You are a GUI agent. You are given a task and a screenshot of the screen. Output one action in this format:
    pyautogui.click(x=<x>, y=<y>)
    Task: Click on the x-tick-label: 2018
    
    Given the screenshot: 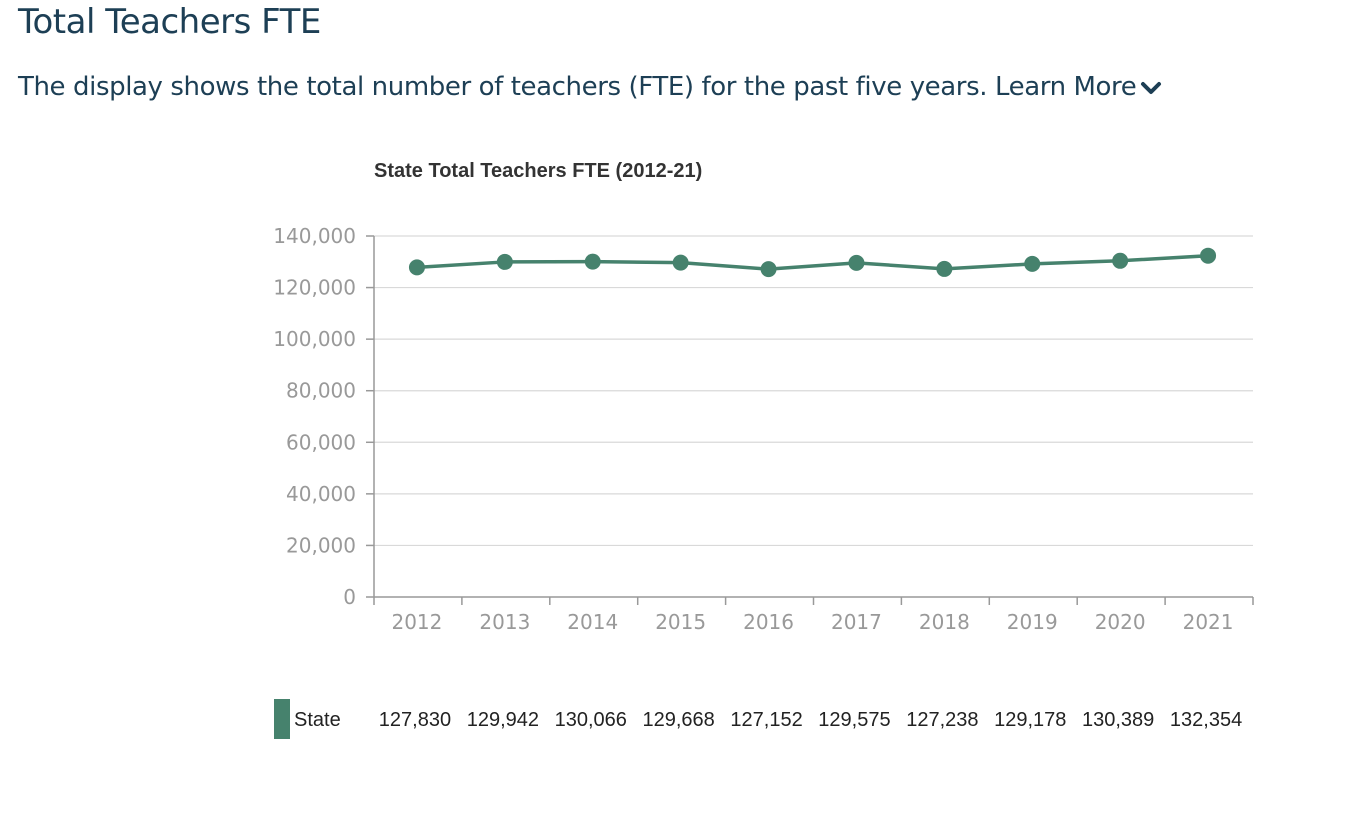 What is the action you would take?
    pyautogui.click(x=944, y=622)
    